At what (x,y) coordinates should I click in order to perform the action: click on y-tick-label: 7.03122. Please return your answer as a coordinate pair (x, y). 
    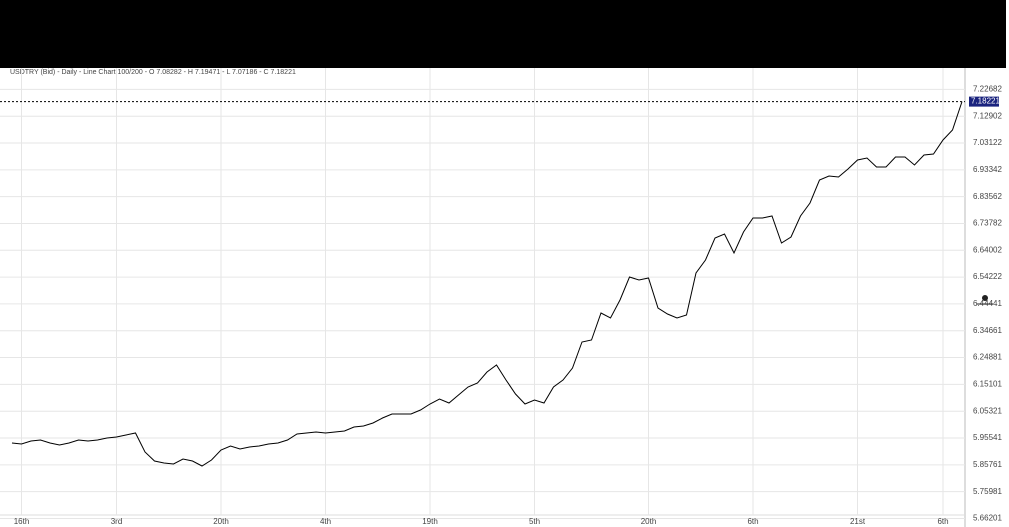
    Looking at the image, I should click on (987, 142).